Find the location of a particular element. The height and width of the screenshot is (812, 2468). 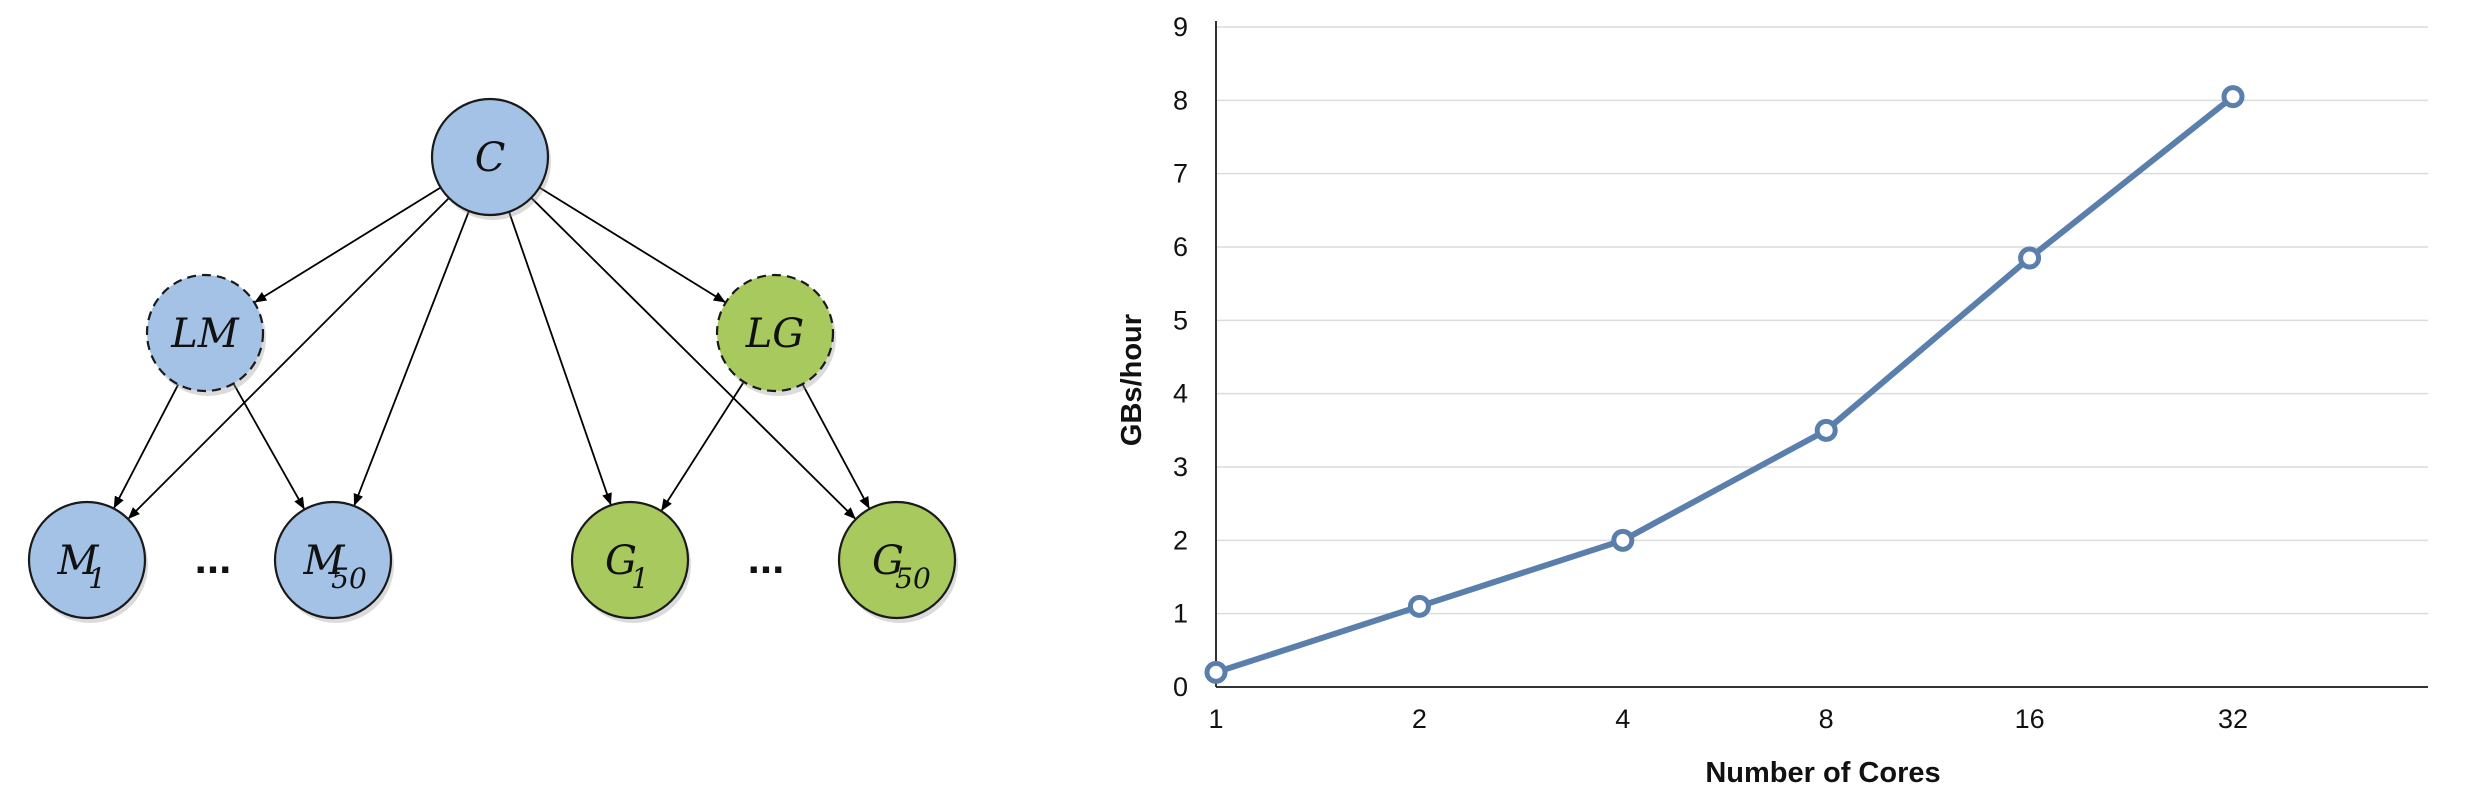

x-axis-title: Number of Cores is located at coordinates (1822, 773).